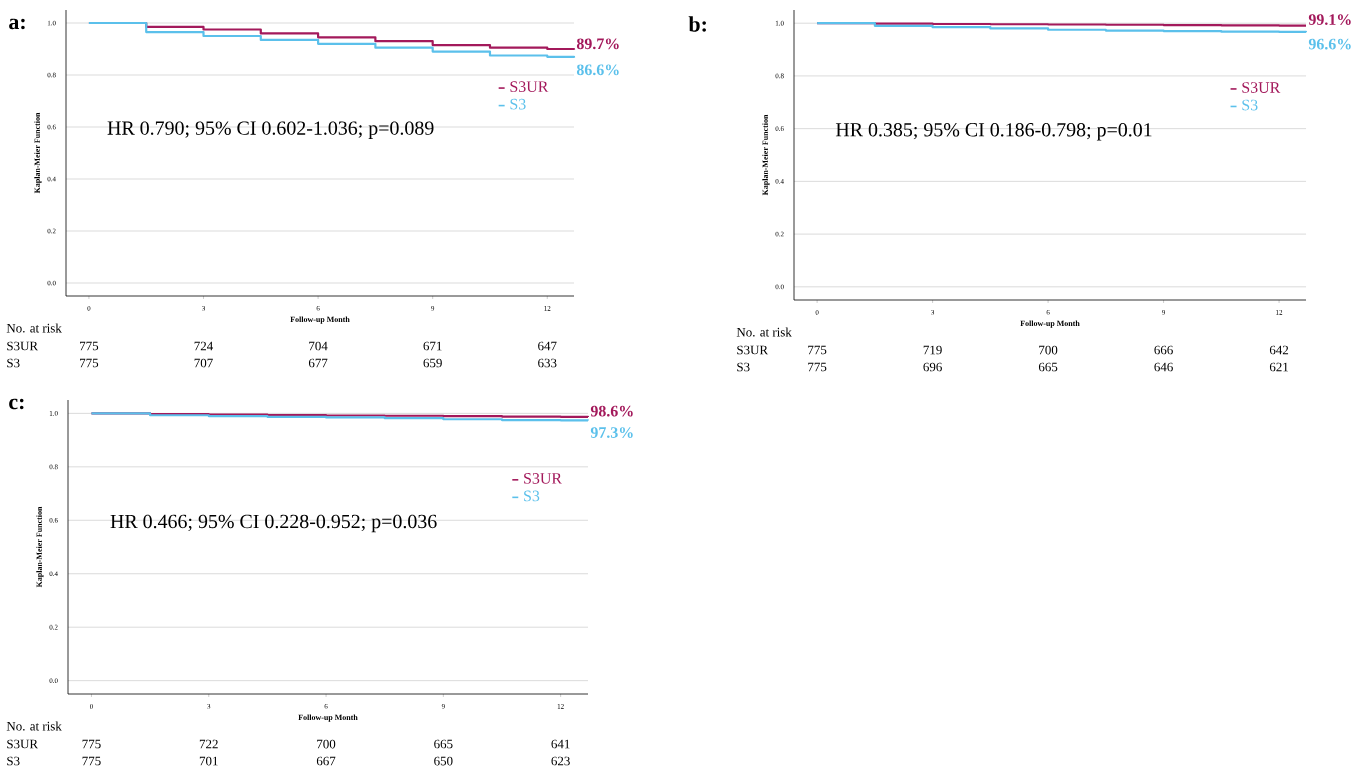  I want to click on annotation: HR 0.790; 95% CI 0.602-1.036; p=0.089, so click(270, 130).